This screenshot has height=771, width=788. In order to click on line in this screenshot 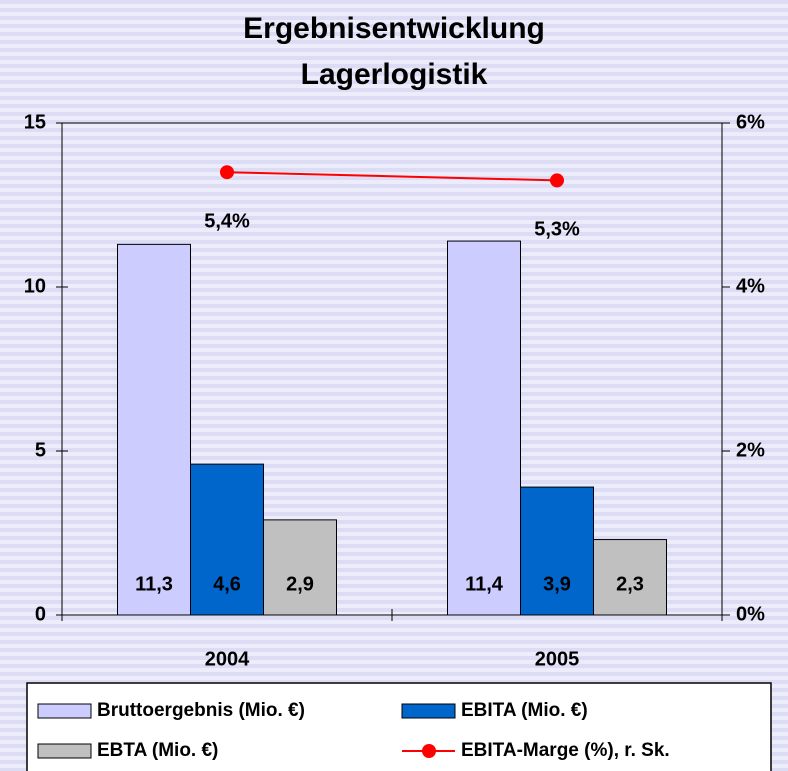, I will do `click(392, 176)`.